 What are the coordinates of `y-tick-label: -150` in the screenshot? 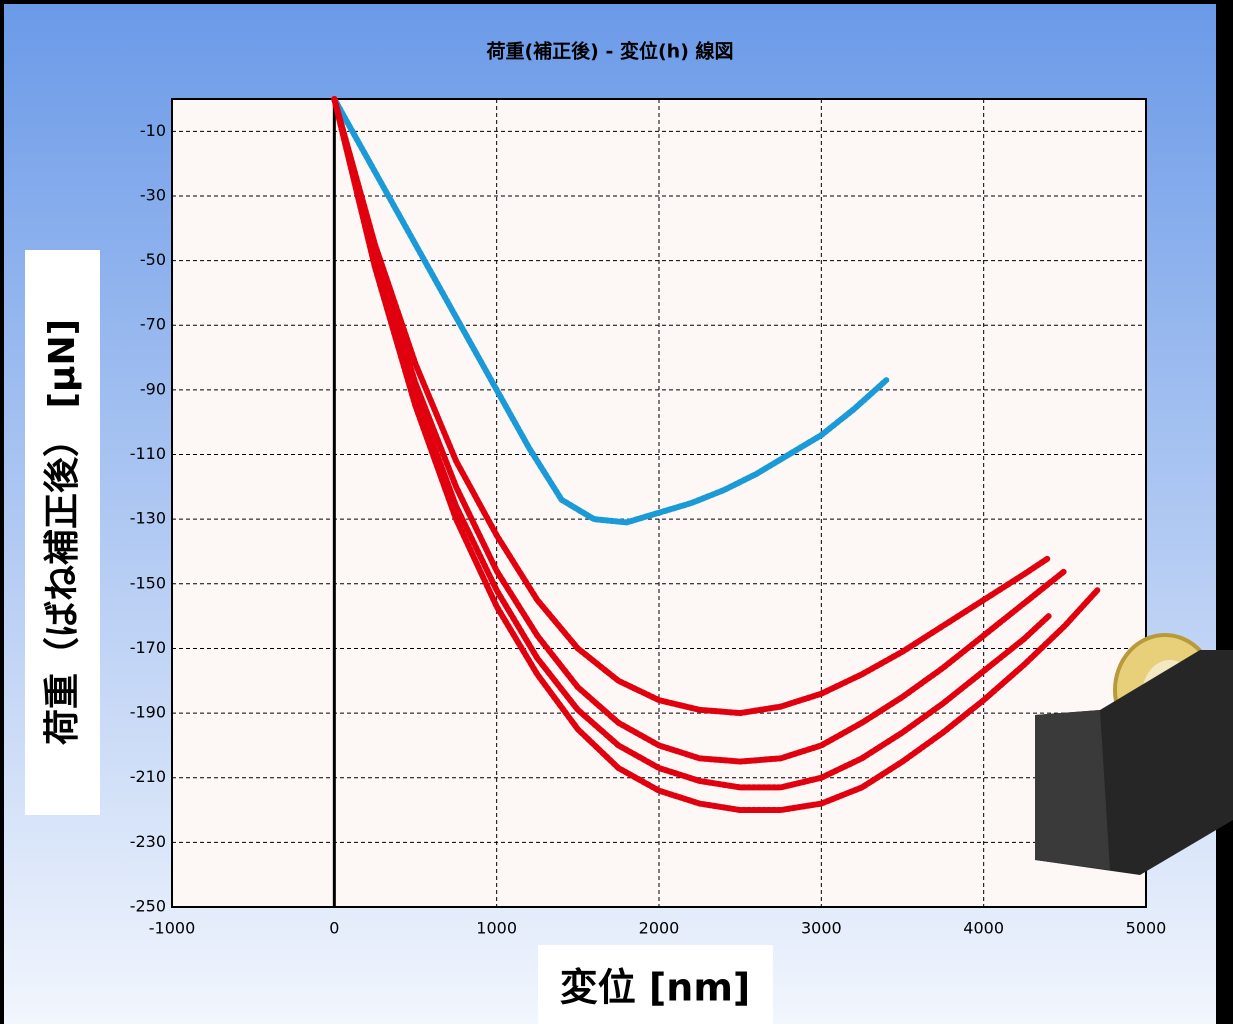 It's located at (148, 582).